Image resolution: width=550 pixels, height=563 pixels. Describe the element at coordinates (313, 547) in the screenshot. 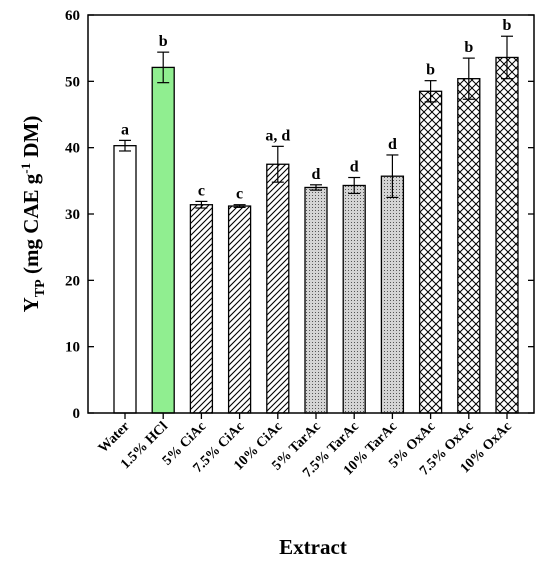

I see `x-axis-title: Extract` at that location.